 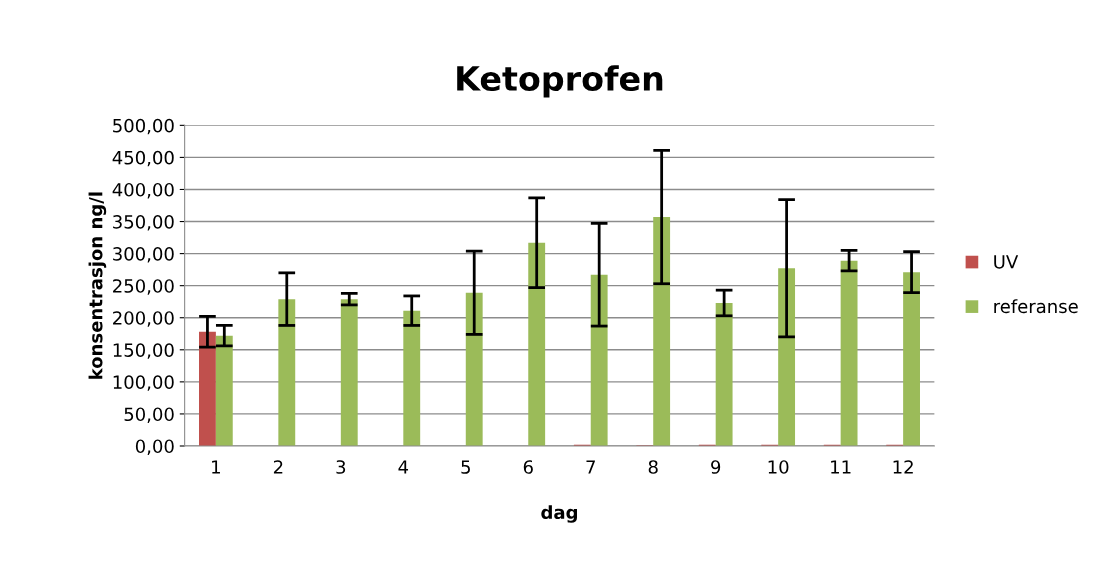 I want to click on y-tick-label: 350,00, so click(x=143, y=223).